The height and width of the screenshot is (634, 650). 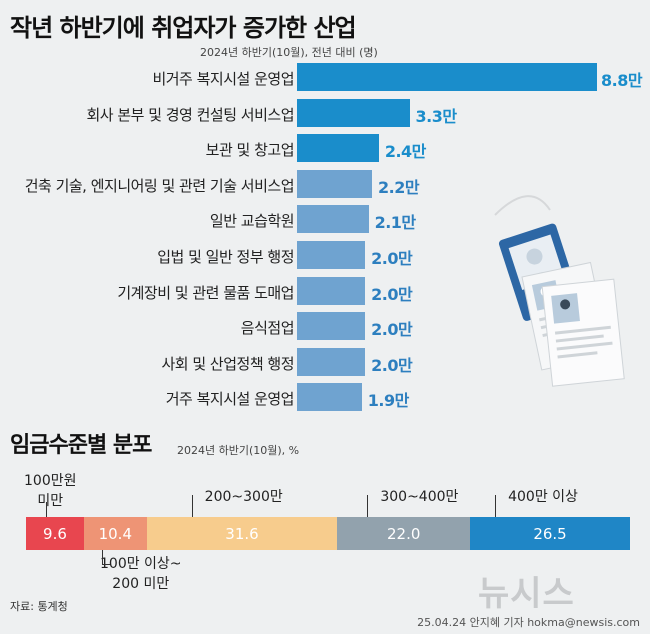 I want to click on wage-chart-title: 임금수준별 분포, so click(x=81, y=445).